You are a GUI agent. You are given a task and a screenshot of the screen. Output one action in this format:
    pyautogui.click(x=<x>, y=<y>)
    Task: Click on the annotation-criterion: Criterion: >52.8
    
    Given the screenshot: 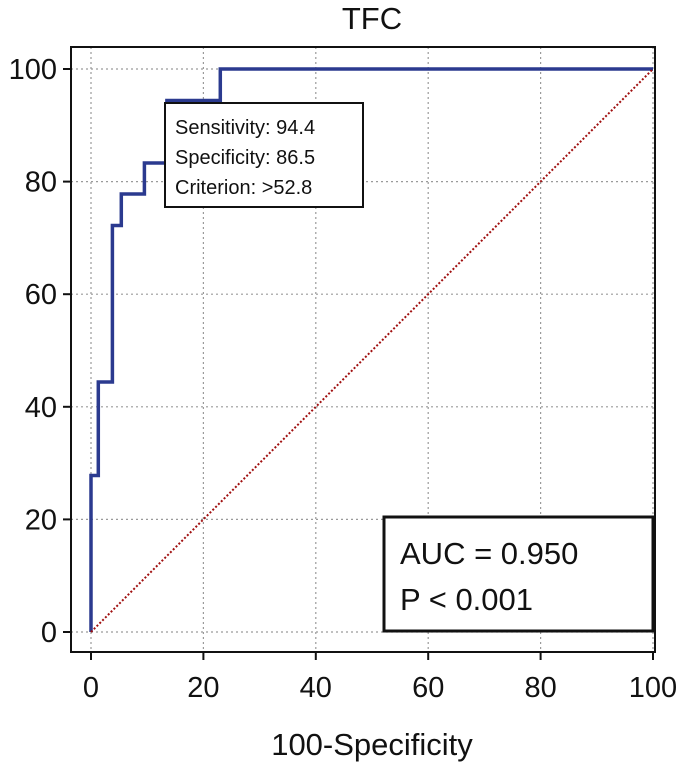 What is the action you would take?
    pyautogui.click(x=243, y=188)
    